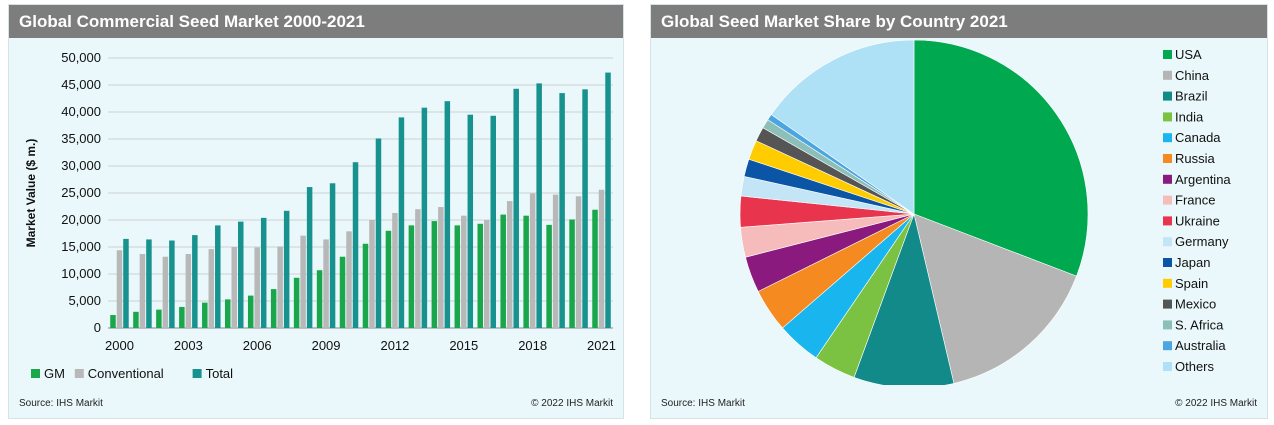  I want to click on y-tick-label: 35,000, so click(81, 138).